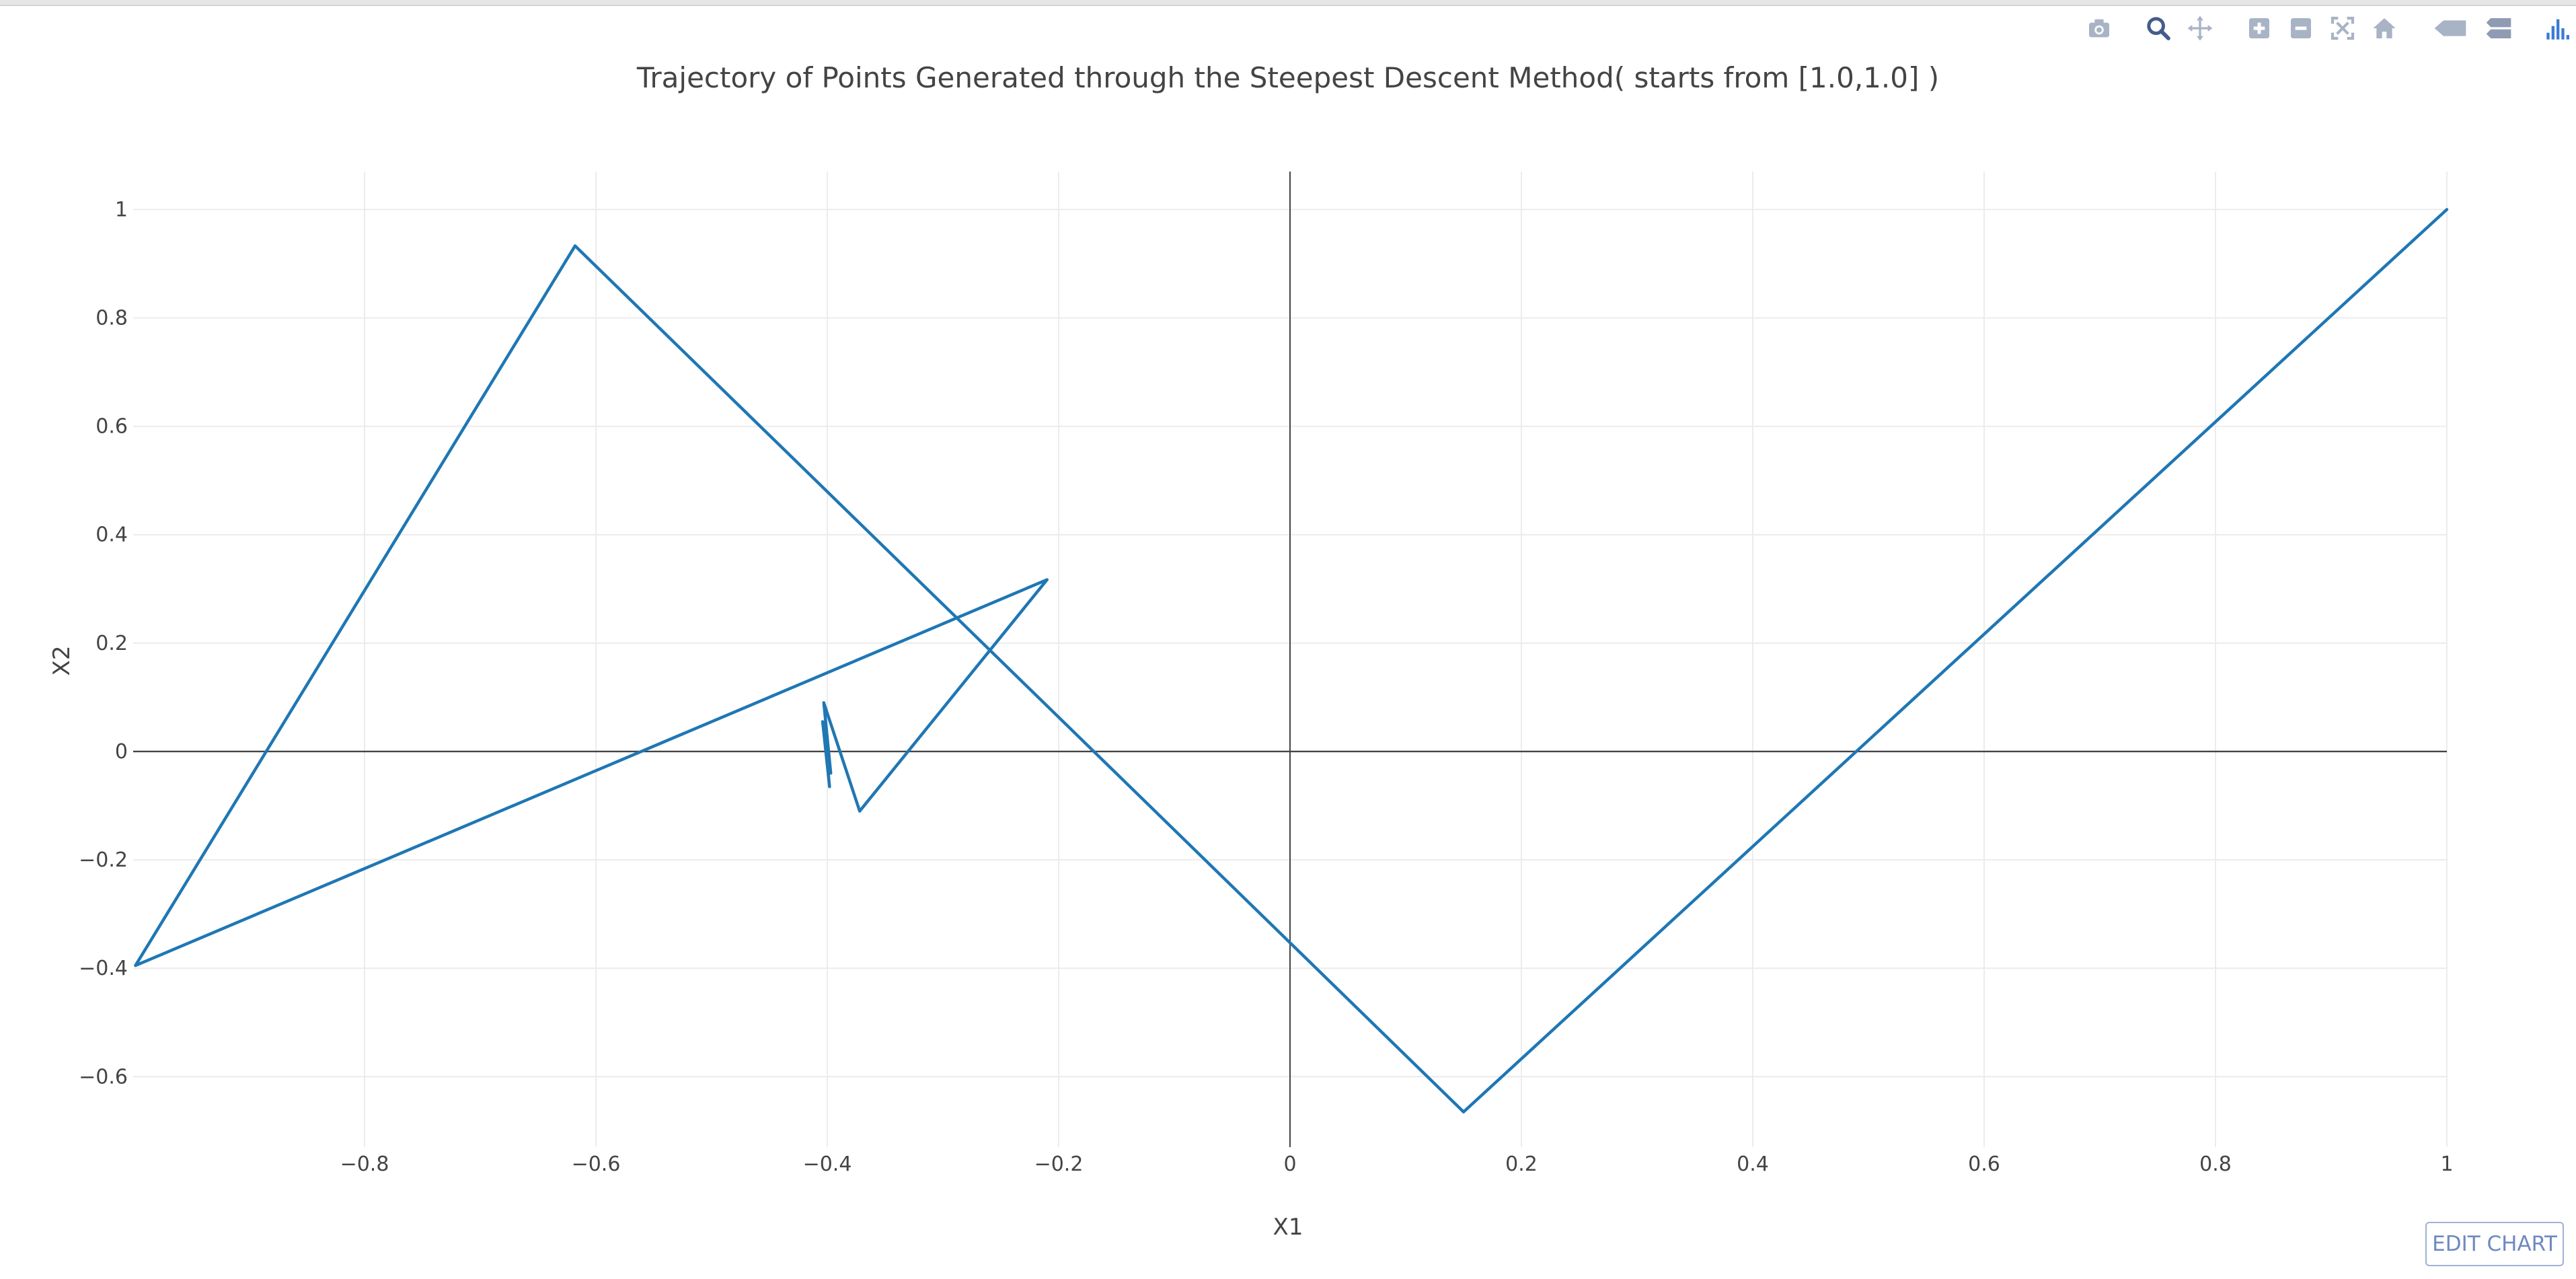 The width and height of the screenshot is (2576, 1279). What do you see at coordinates (2158, 28) in the screenshot?
I see `zoom-icon` at bounding box center [2158, 28].